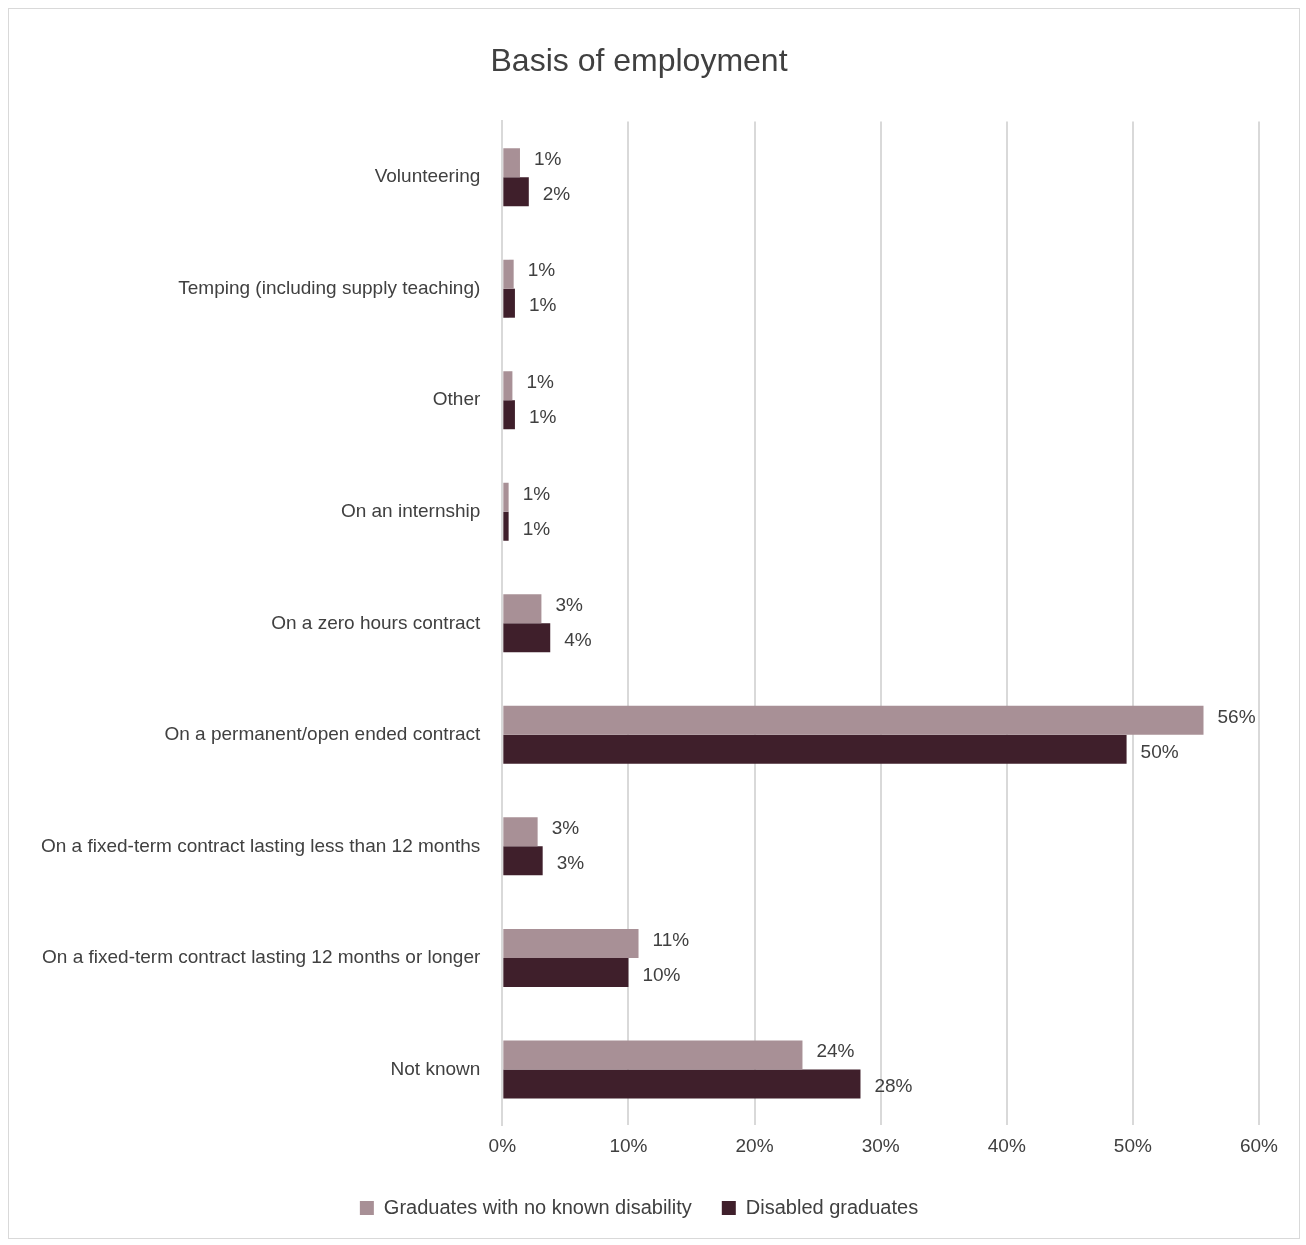  I want to click on x-tick-label: 30%, so click(880, 1145).